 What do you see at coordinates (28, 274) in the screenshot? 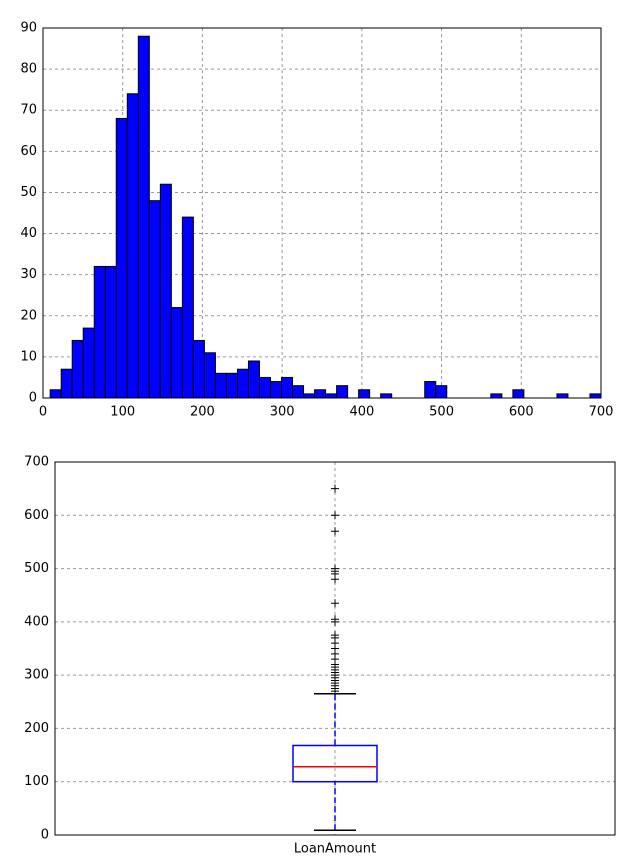
I see `y-tick-label: 30` at bounding box center [28, 274].